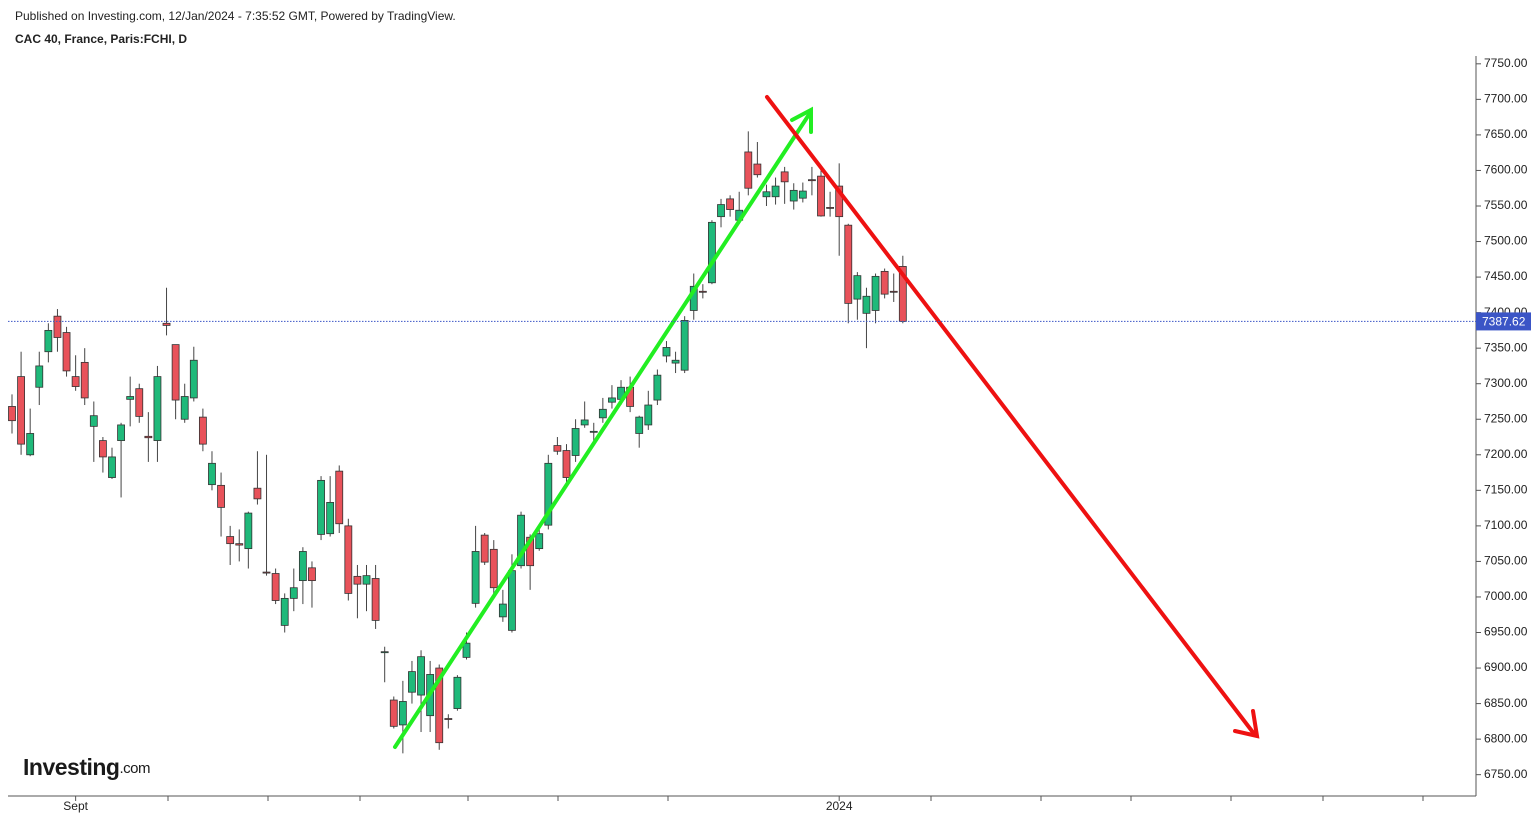  What do you see at coordinates (1506, 205) in the screenshot?
I see `y-tick-label: 7550.00` at bounding box center [1506, 205].